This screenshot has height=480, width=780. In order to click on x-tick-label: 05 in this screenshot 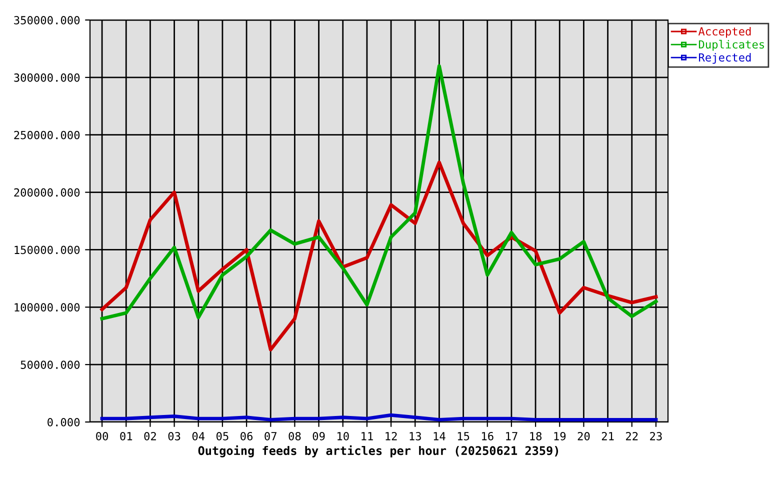, I will do `click(222, 436)`.